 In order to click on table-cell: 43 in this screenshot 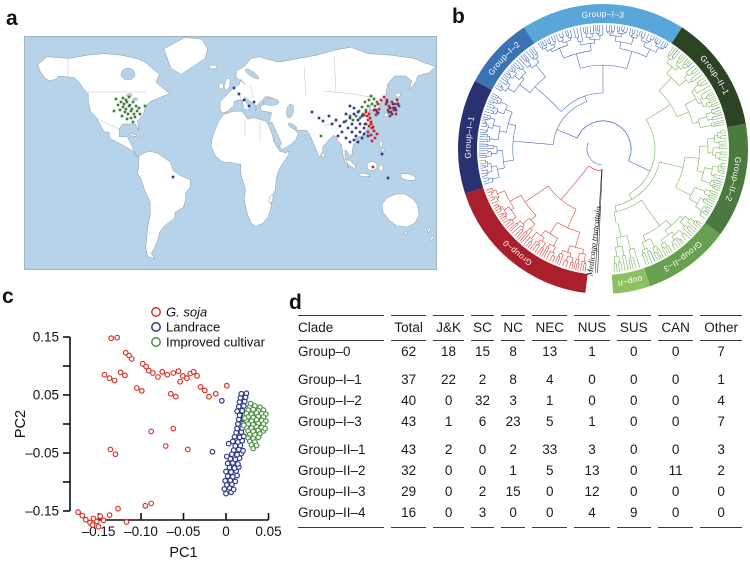, I will do `click(409, 449)`.